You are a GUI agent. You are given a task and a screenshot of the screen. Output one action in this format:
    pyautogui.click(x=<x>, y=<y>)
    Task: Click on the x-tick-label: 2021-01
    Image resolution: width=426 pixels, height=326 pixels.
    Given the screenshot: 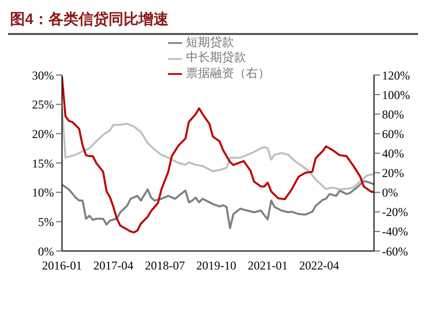 What is the action you would take?
    pyautogui.click(x=268, y=265)
    